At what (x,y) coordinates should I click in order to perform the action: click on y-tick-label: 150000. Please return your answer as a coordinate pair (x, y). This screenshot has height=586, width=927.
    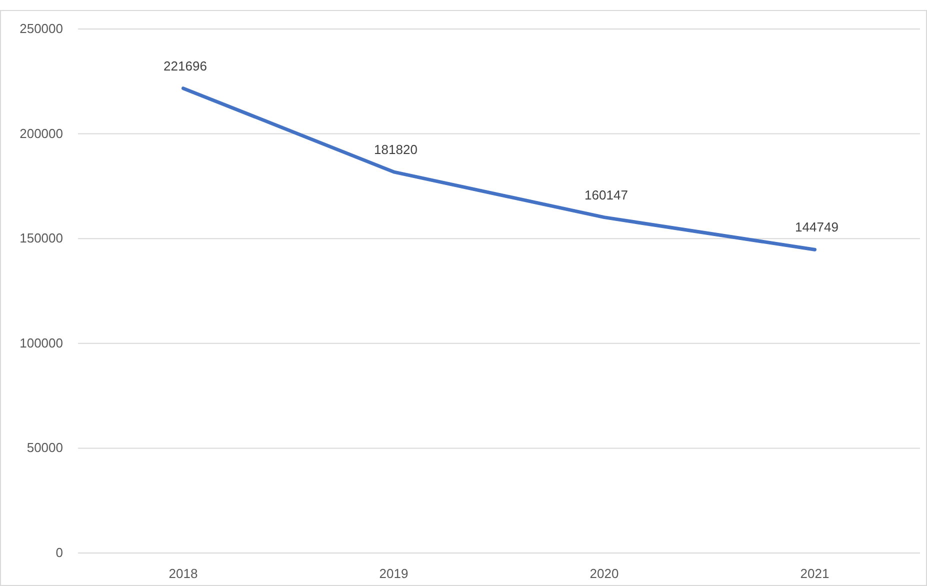
    Looking at the image, I should click on (41, 238).